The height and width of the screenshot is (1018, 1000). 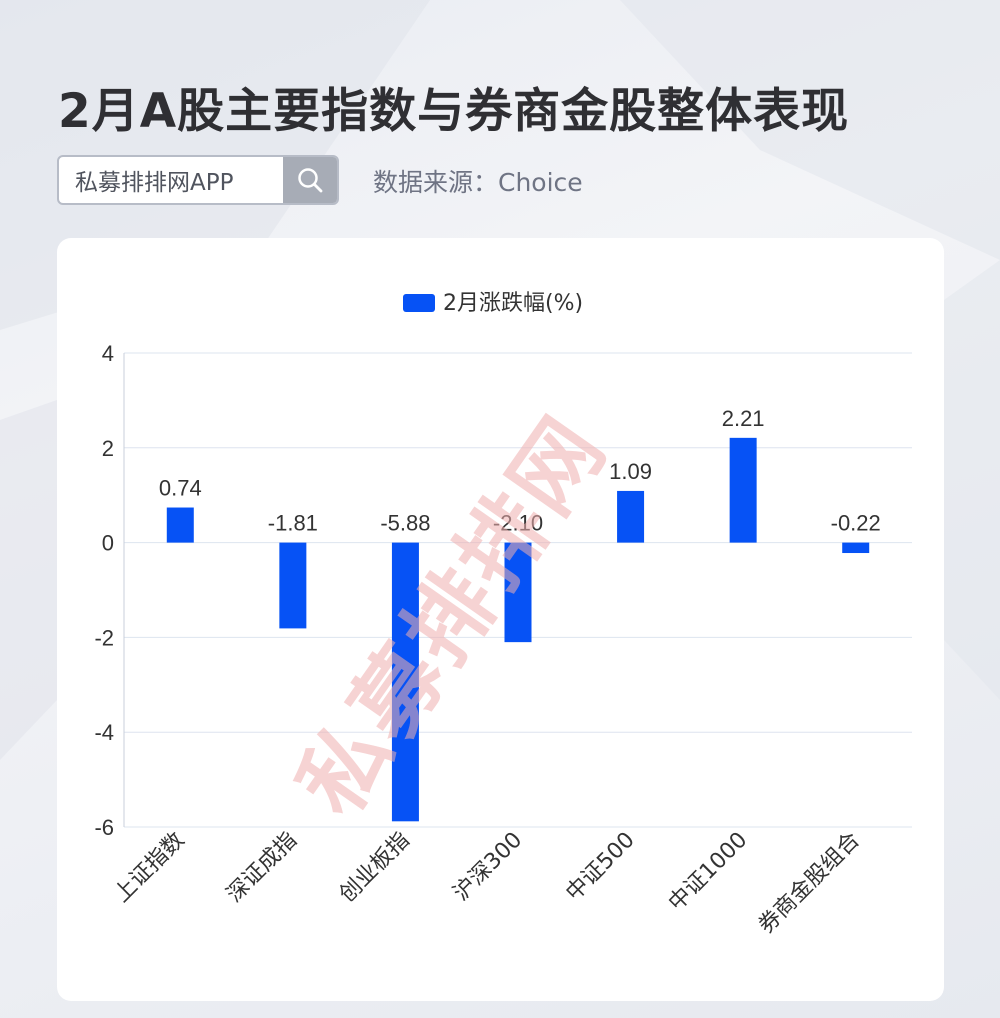 I want to click on x-tick-label: 券商金股组合, so click(x=809, y=883).